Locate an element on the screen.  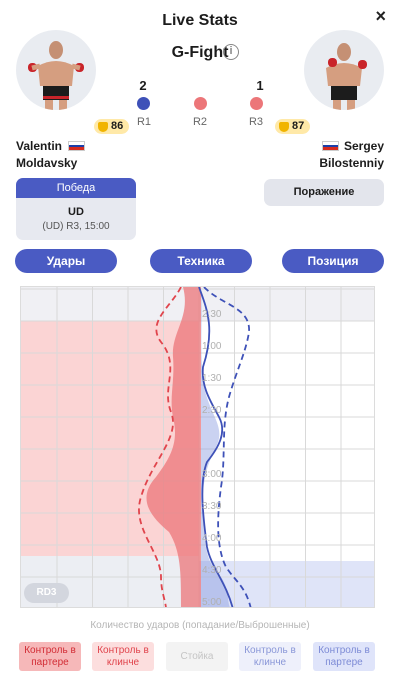
score-left: 2 is located at coordinates (143, 85).